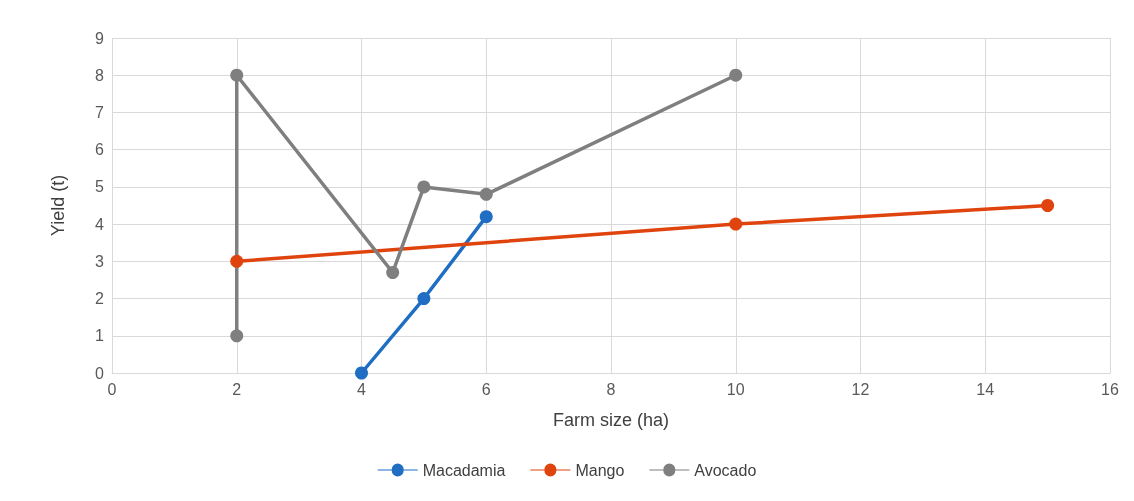  What do you see at coordinates (611, 420) in the screenshot?
I see `x-axis-title: Farm size (ha)` at bounding box center [611, 420].